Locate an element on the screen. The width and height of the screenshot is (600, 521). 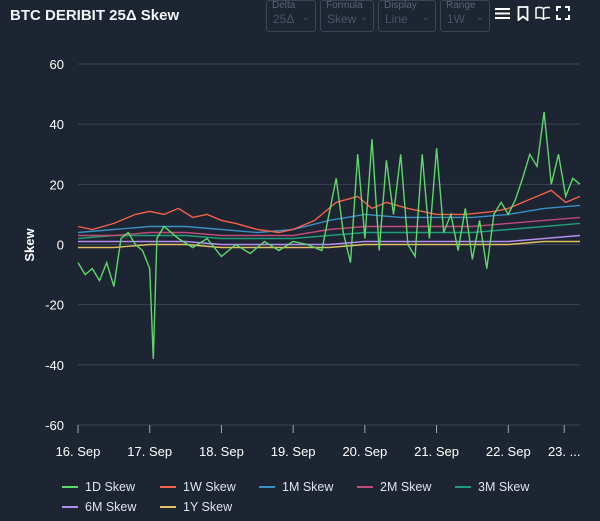
legend-item-3m-skew: 3M Skew is located at coordinates (492, 487).